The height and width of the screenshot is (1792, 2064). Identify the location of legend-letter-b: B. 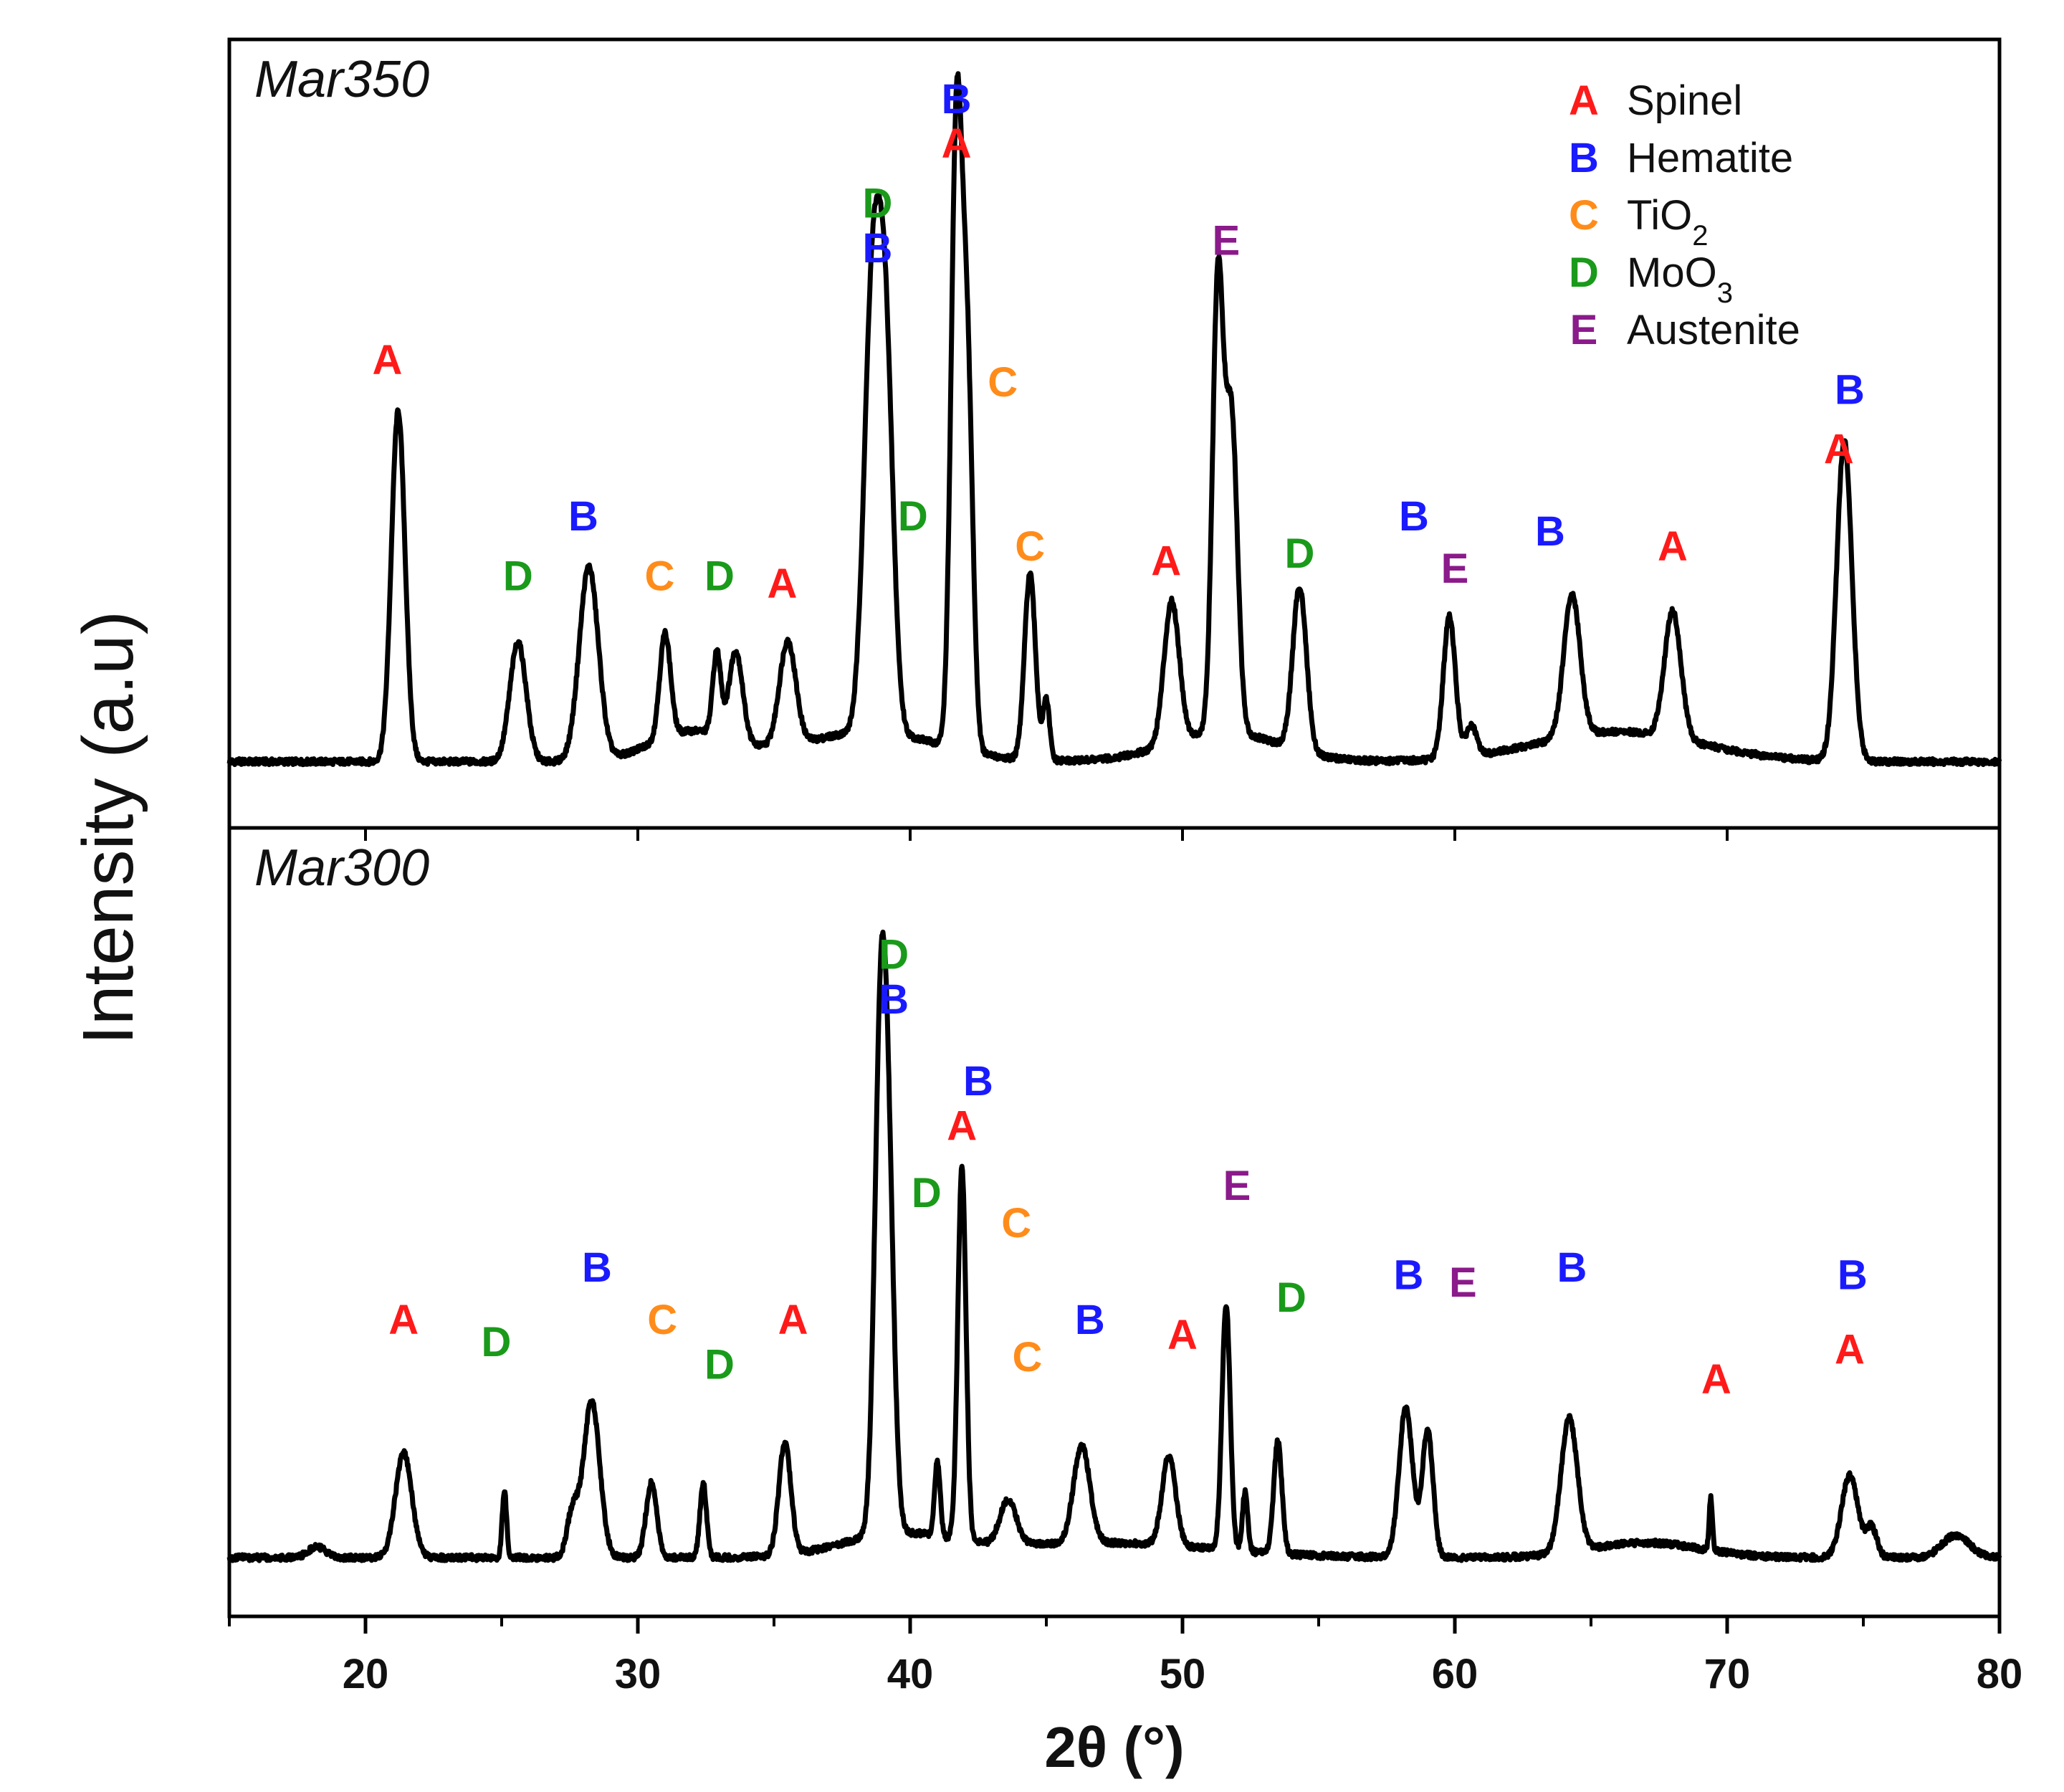
(1584, 158).